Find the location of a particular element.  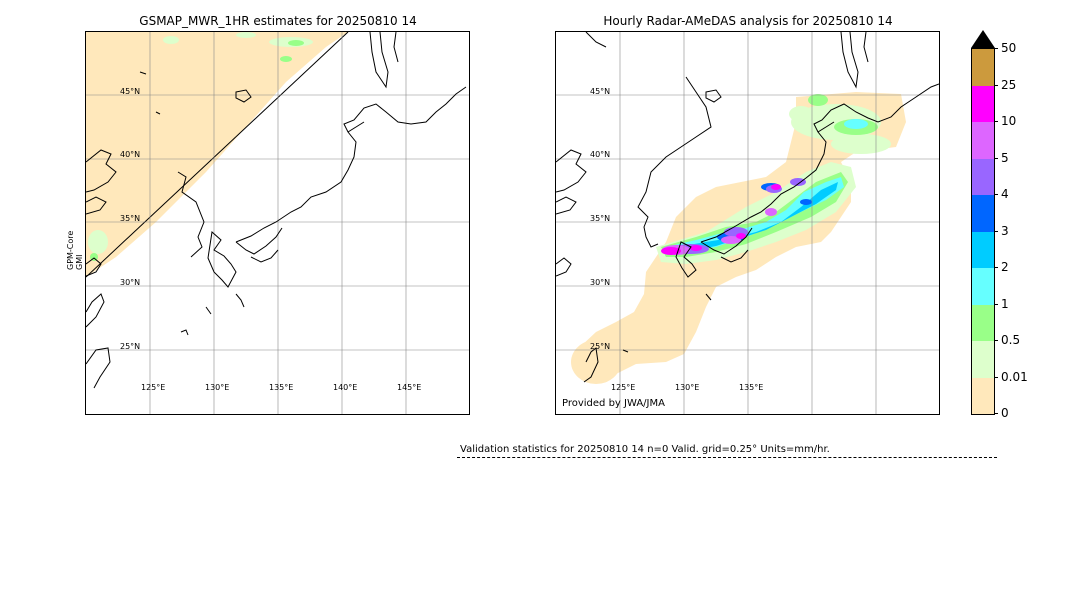

left-map-title: GSMAP_MWR_1HR estimates for 20250810 14 is located at coordinates (278, 21).